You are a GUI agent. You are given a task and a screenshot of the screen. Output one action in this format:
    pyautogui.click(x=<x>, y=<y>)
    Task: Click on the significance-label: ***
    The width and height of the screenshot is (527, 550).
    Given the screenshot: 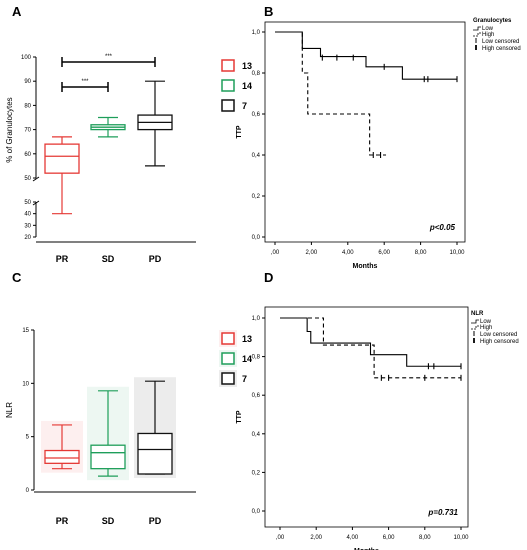 What is the action you would take?
    pyautogui.click(x=85, y=82)
    